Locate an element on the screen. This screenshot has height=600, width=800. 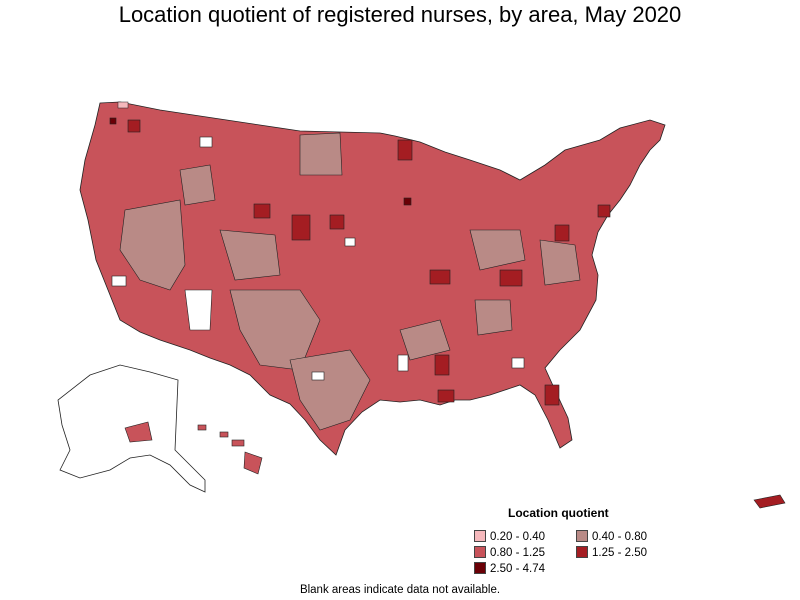
legend-label: 1.25 - 2.50 is located at coordinates (619, 553).